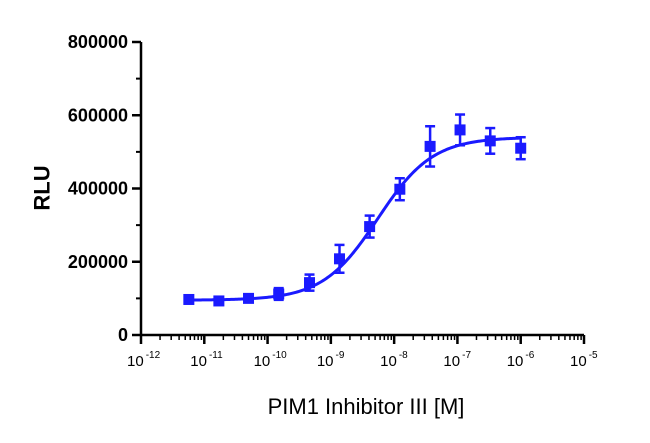 The image size is (650, 443). I want to click on x-tick-label: 10 -9, so click(331, 360).